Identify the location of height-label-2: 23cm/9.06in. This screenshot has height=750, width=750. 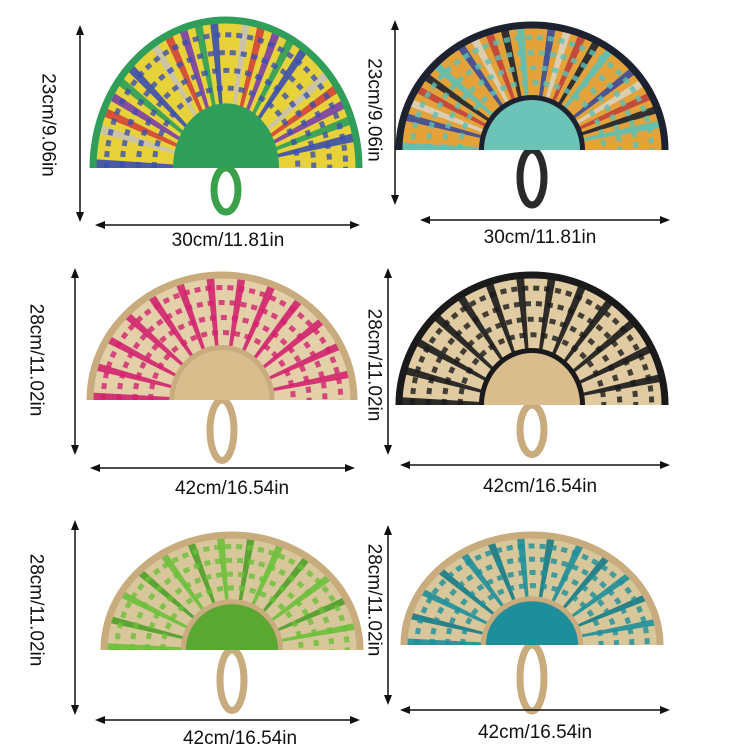
(374, 110).